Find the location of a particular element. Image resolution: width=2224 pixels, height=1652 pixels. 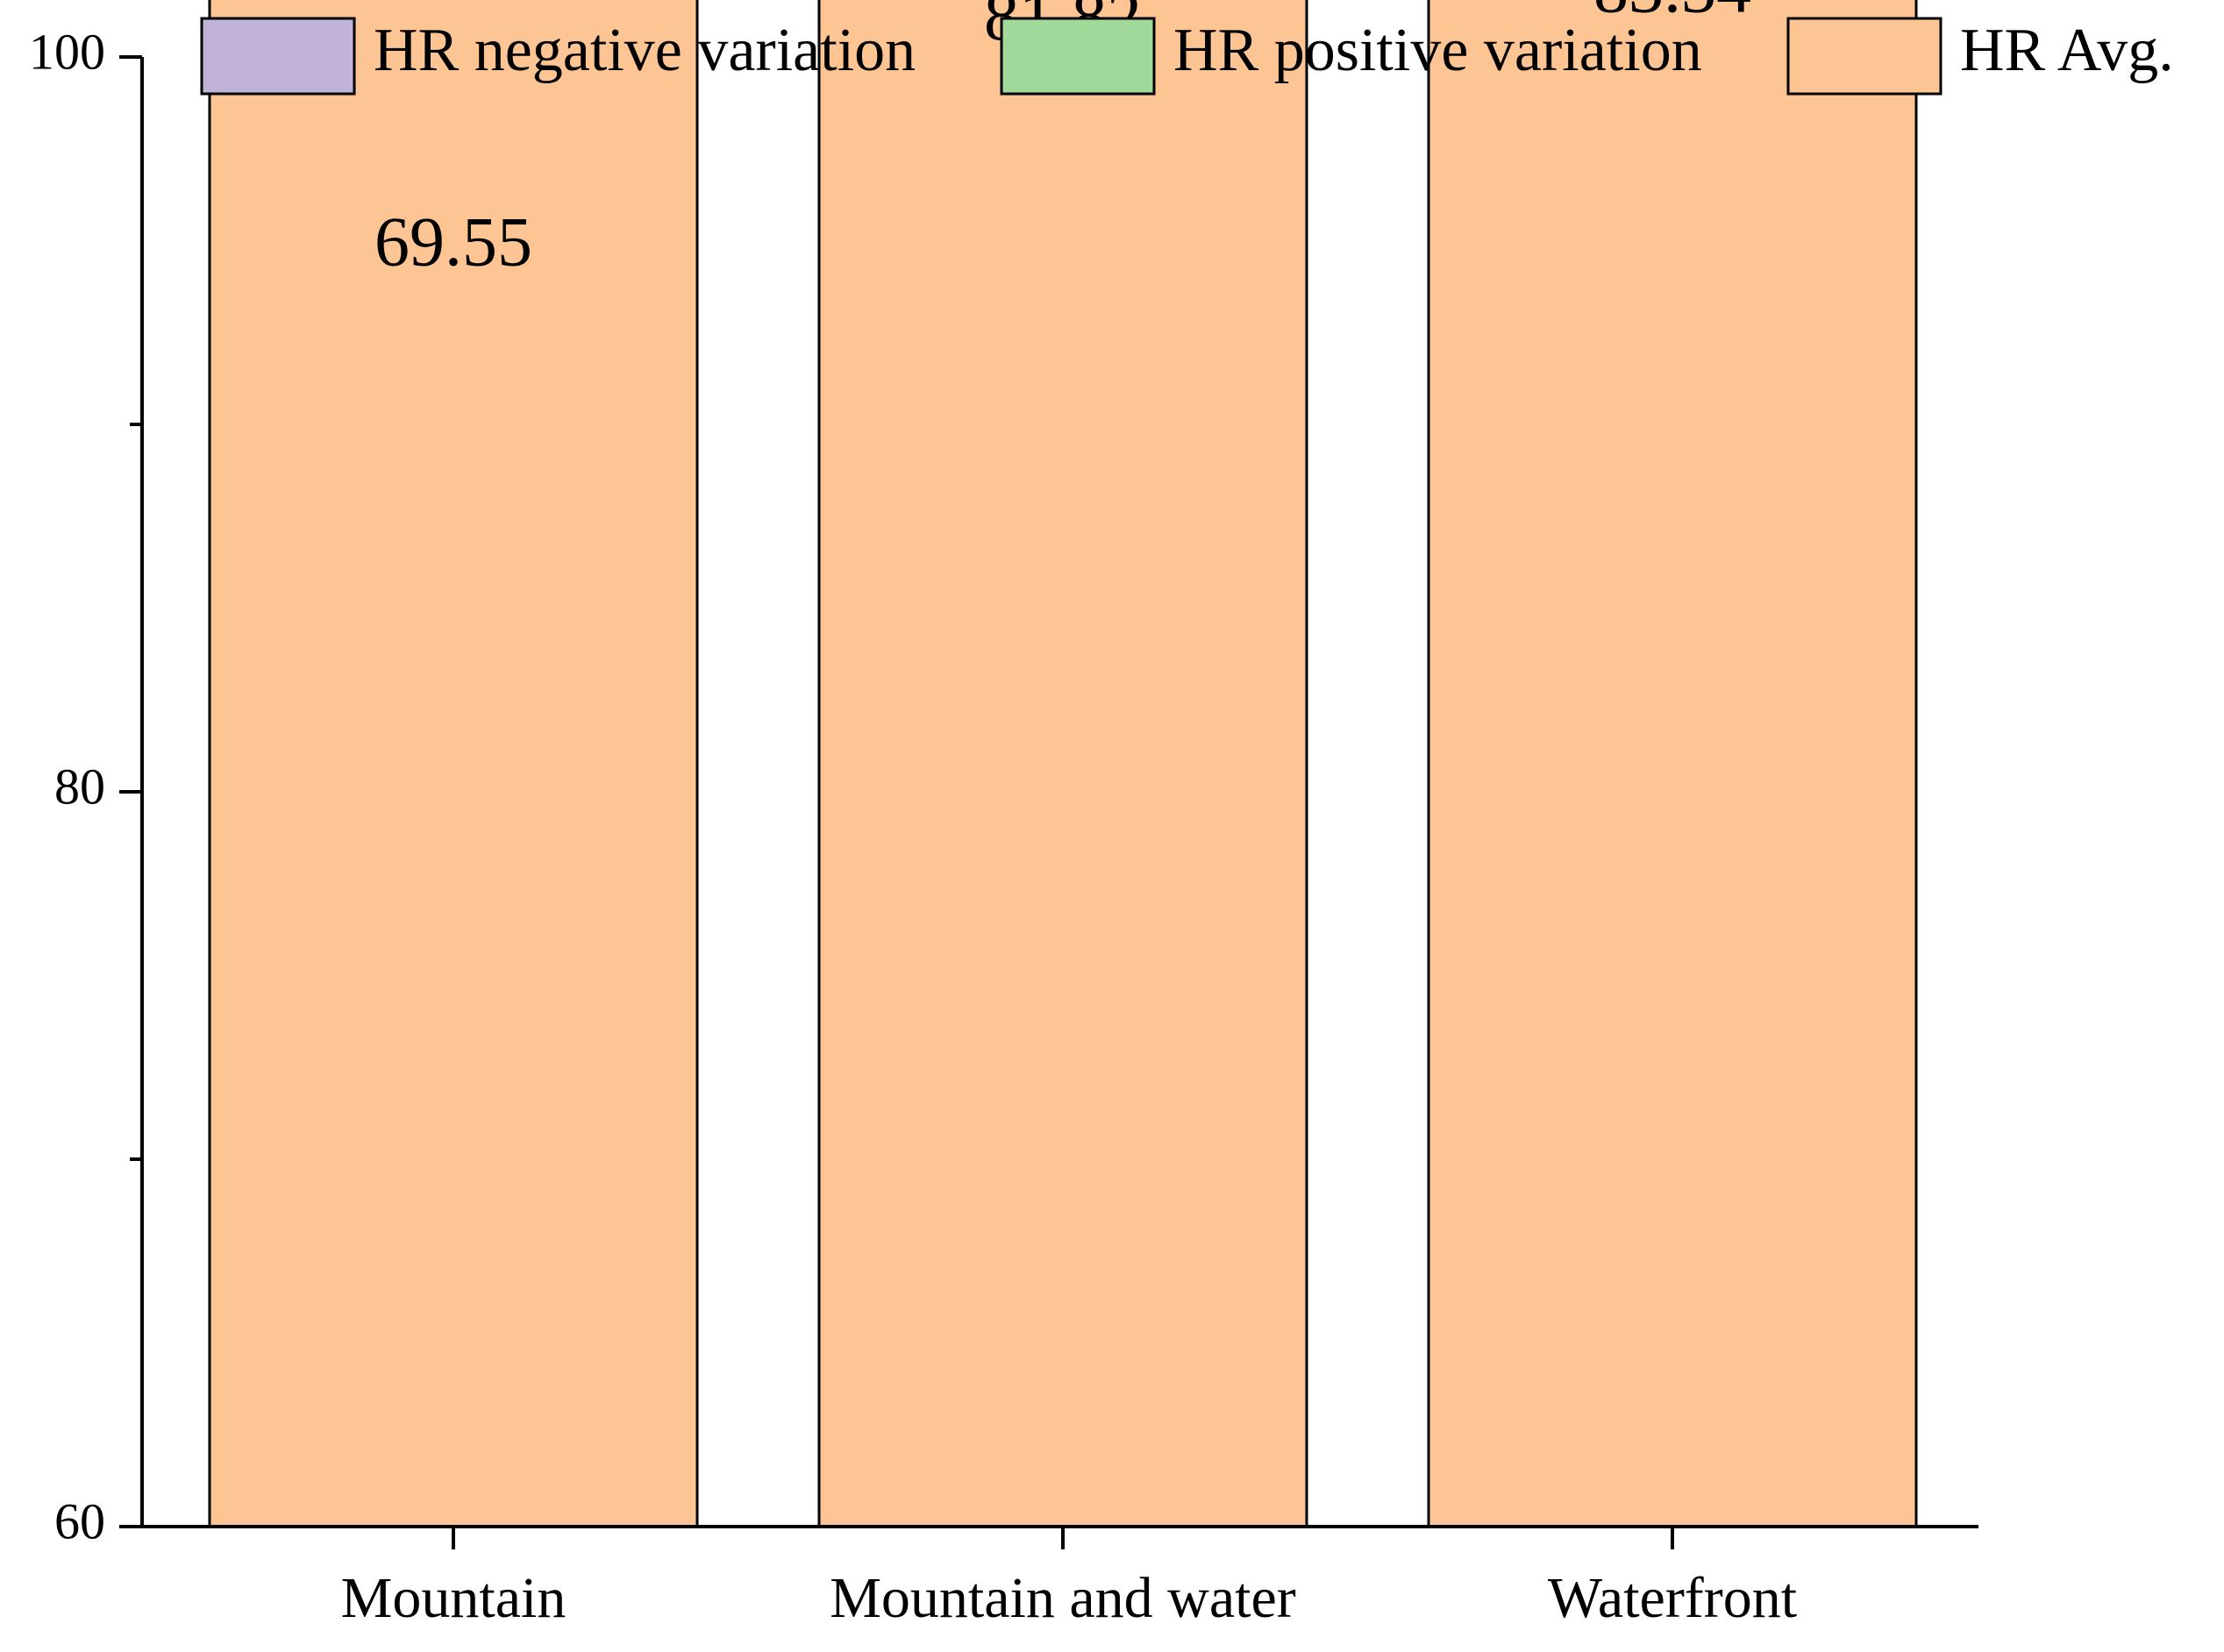

data-label: 83.34 is located at coordinates (1672, 13).